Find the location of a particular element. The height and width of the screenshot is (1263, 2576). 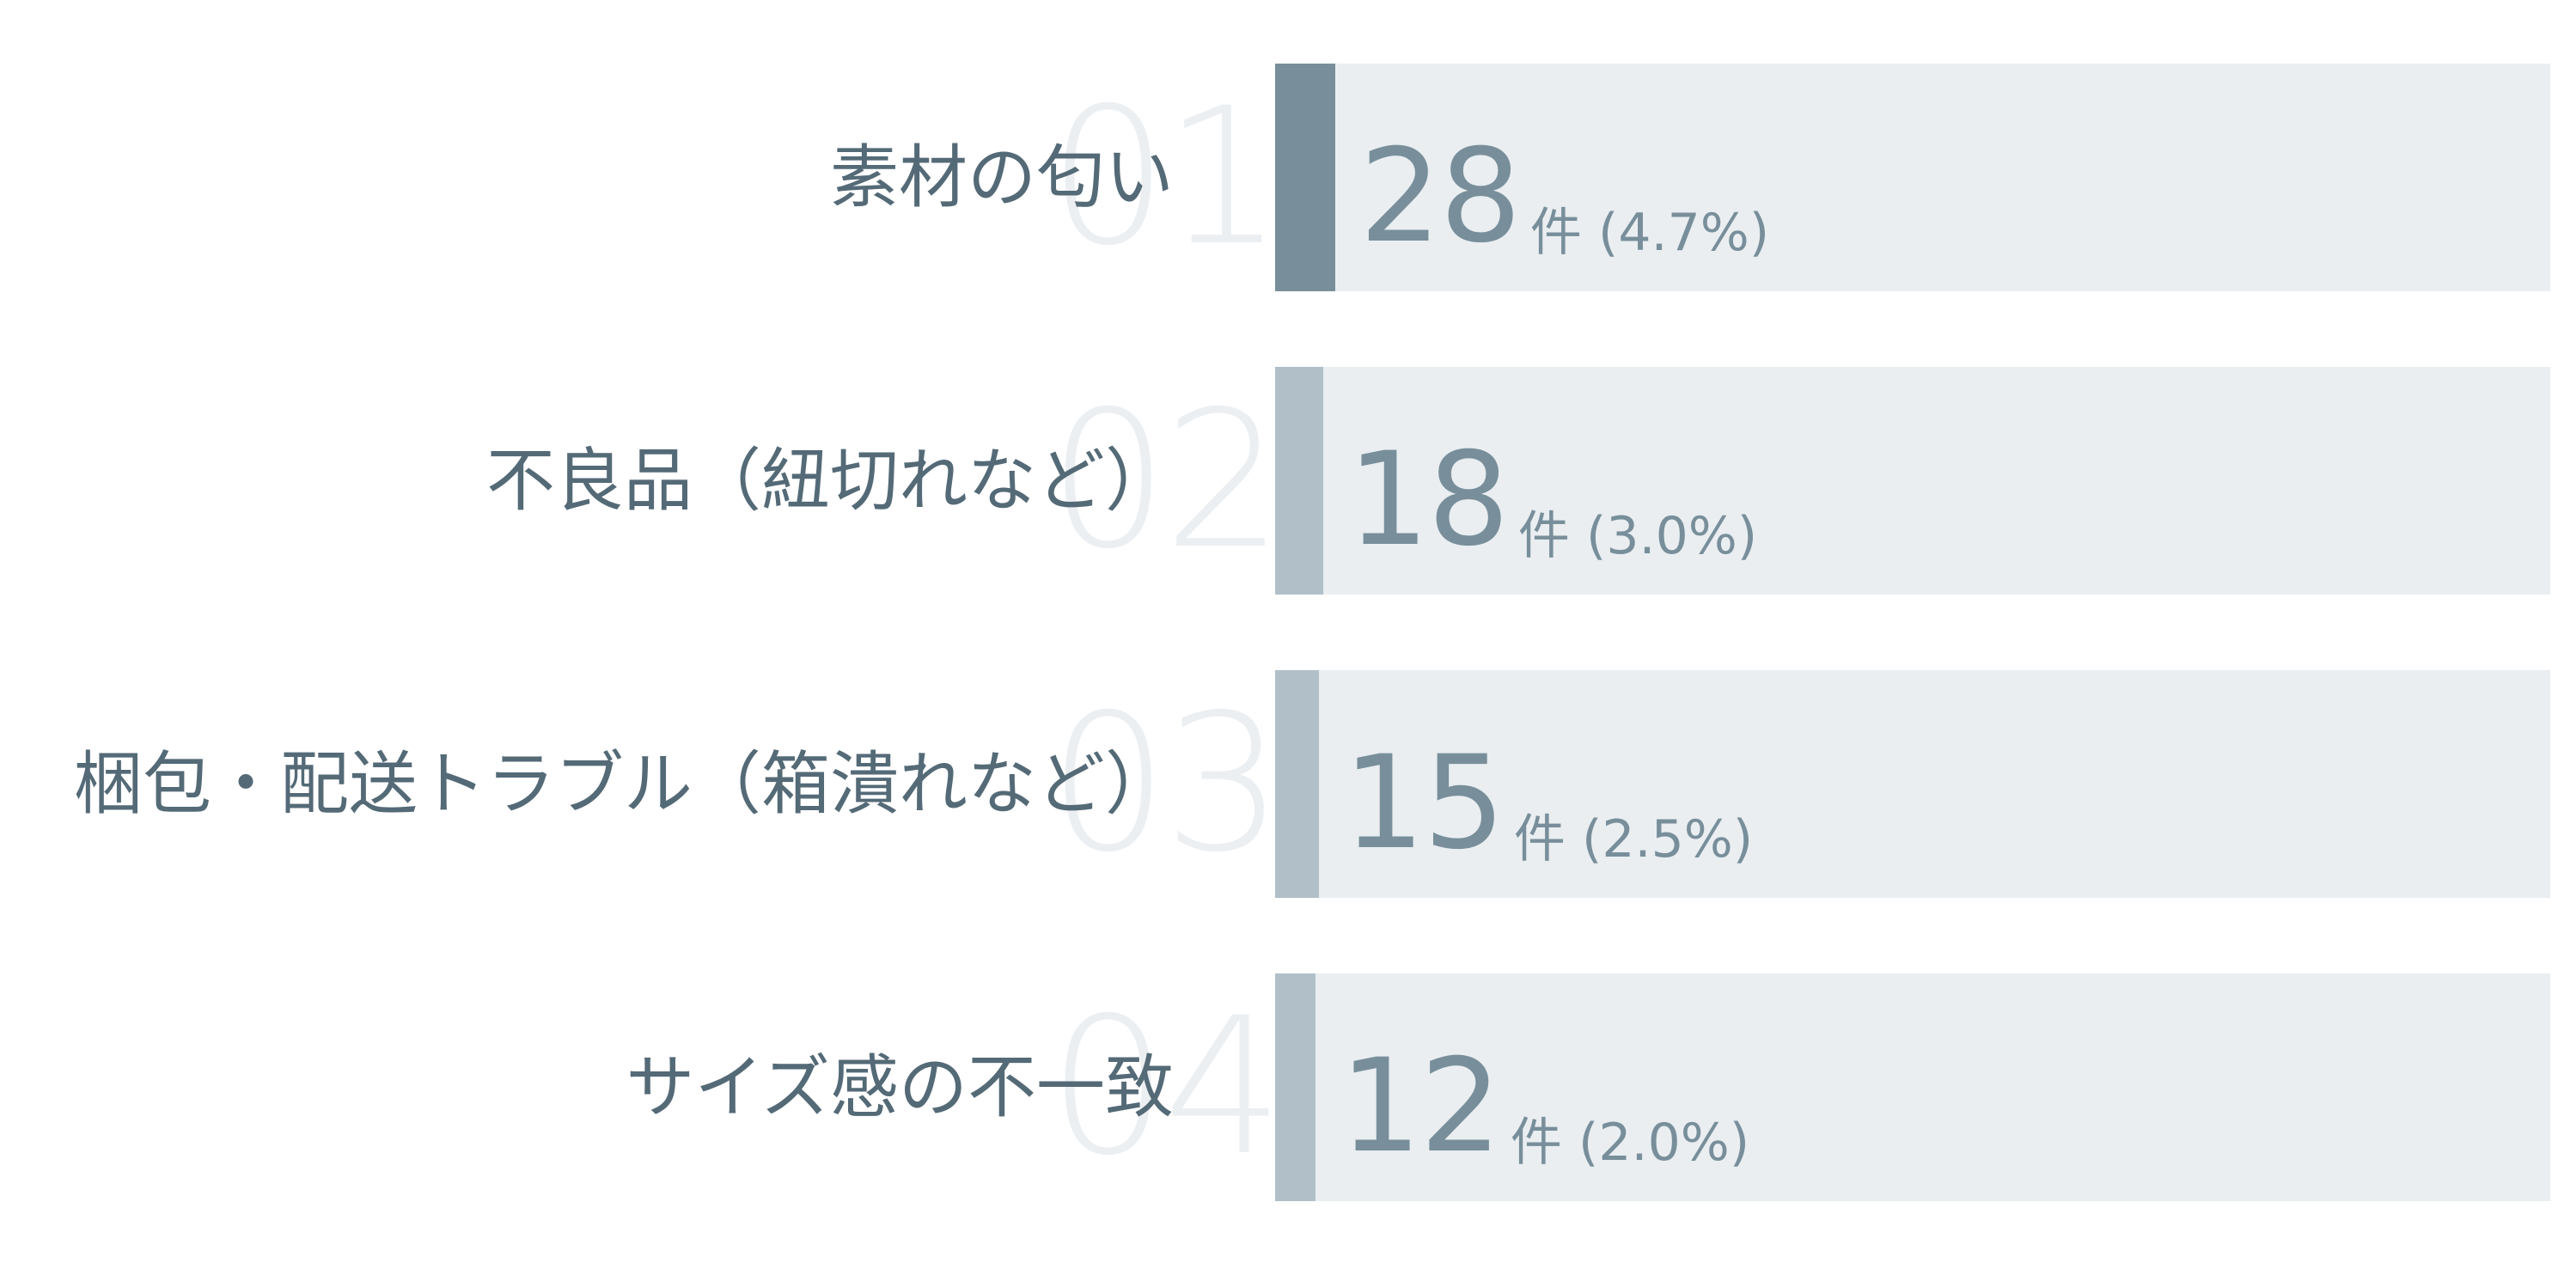

bar-track: 15 件 (2.5%) is located at coordinates (1912, 784).